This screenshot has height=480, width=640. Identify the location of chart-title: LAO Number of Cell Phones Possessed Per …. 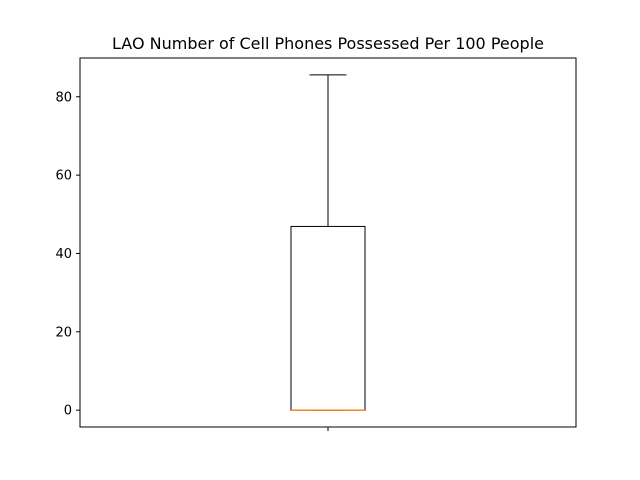
(328, 43).